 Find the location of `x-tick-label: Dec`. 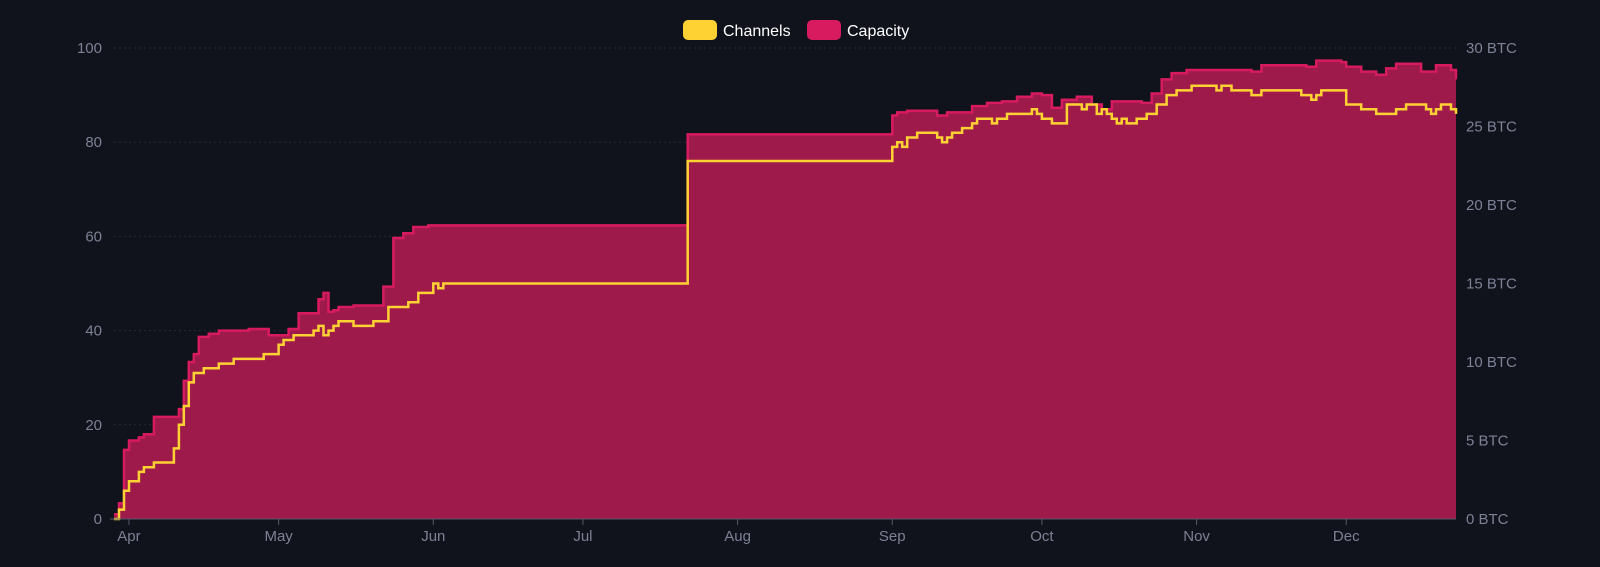

x-tick-label: Dec is located at coordinates (1346, 536).